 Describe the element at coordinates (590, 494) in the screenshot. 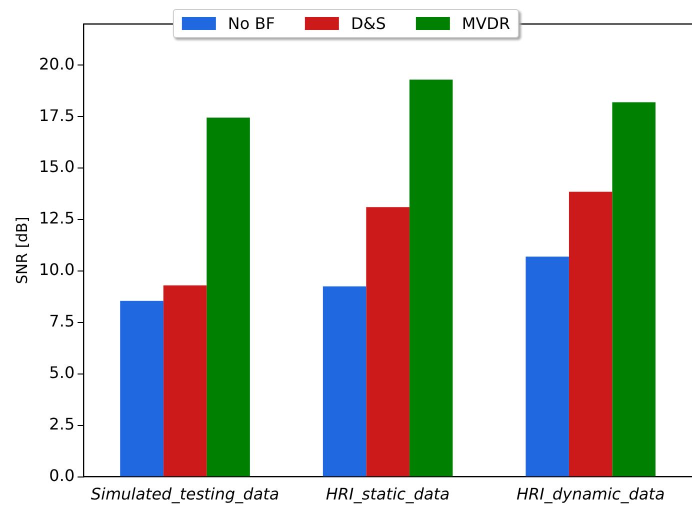

I see `x-tick-label: HRI_dynamic_data` at that location.